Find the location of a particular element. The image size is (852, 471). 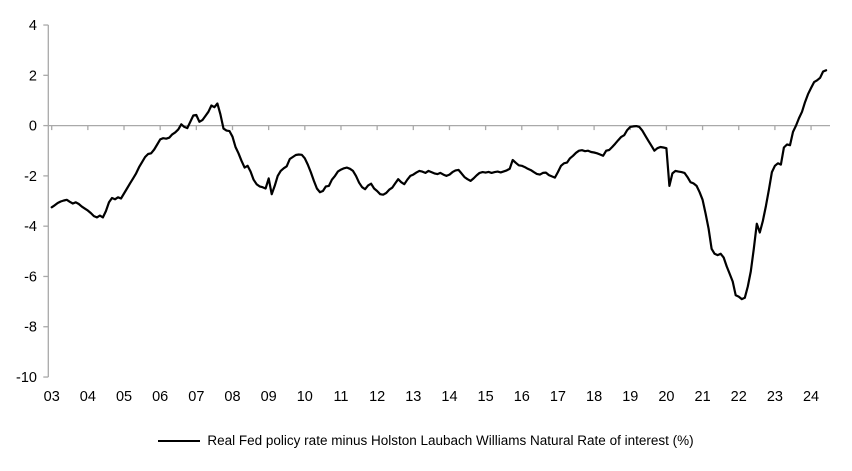

x-tick-label: 18 is located at coordinates (594, 397).